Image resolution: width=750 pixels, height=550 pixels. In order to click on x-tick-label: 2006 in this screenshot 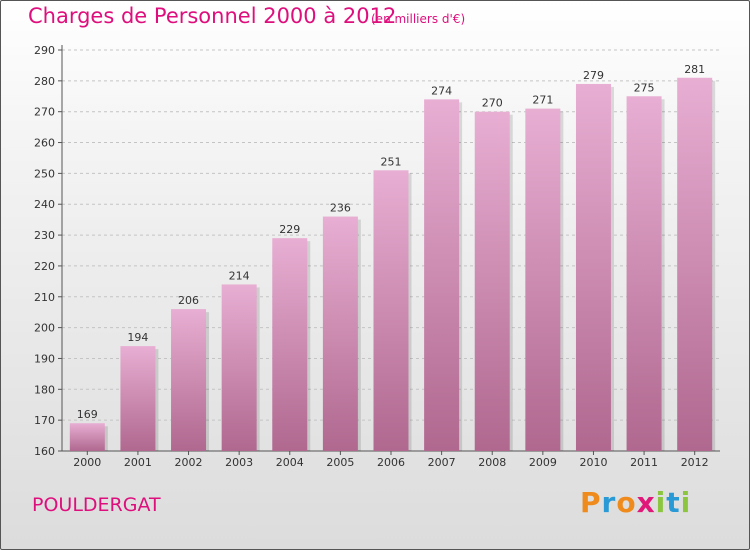, I will do `click(391, 462)`.